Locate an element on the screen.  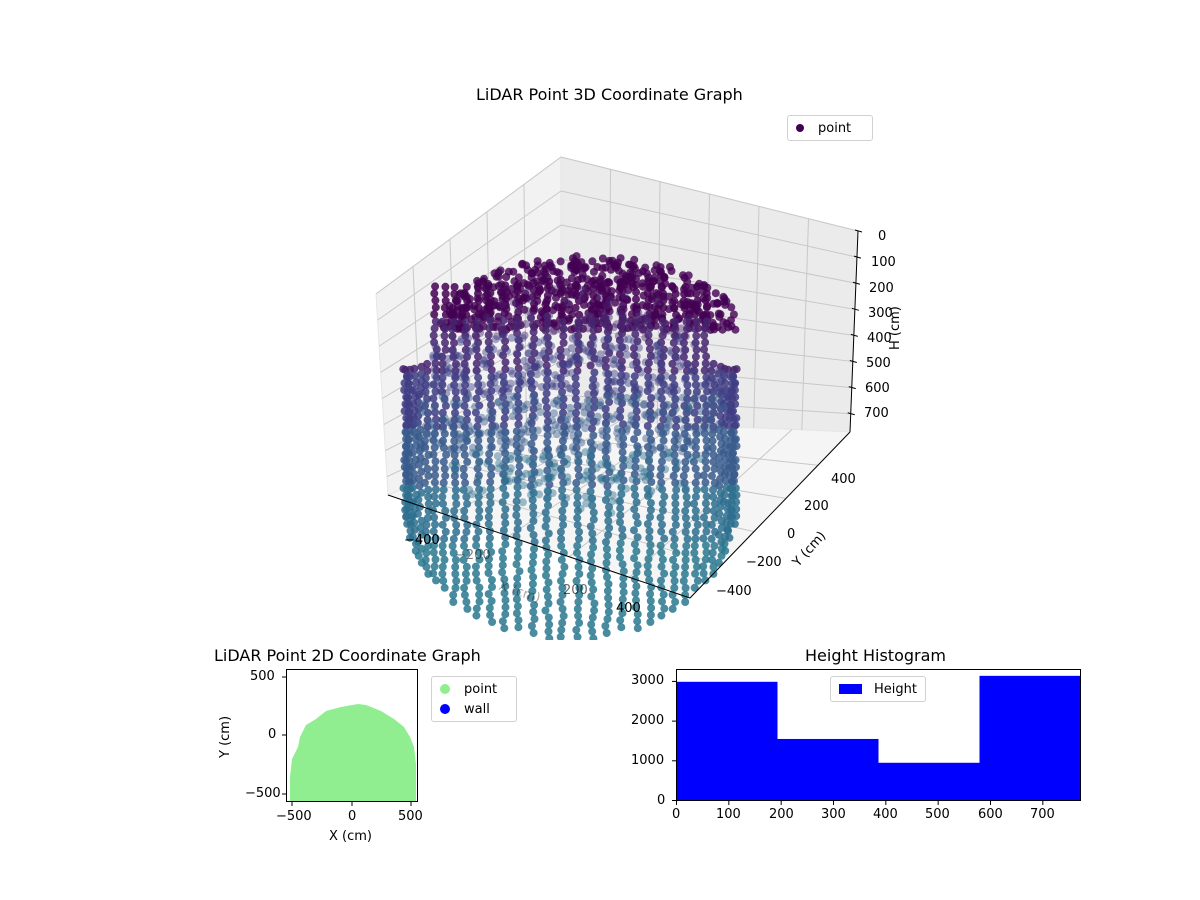
plot2d-x-tick: 0 is located at coordinates (352, 816).